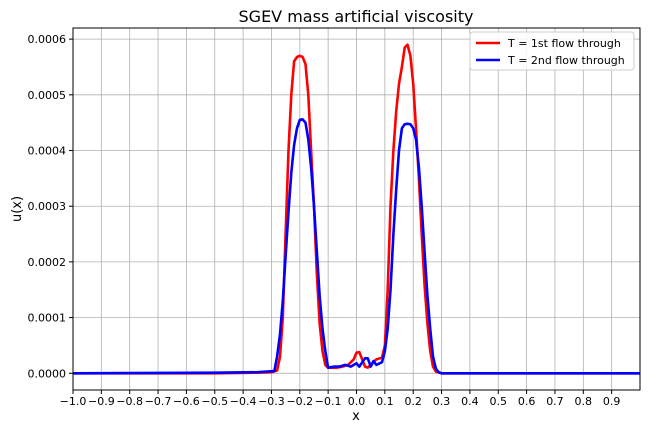 Image resolution: width=663 pixels, height=427 pixels. What do you see at coordinates (158, 401) in the screenshot?
I see `x-tick-label: −0.7` at bounding box center [158, 401].